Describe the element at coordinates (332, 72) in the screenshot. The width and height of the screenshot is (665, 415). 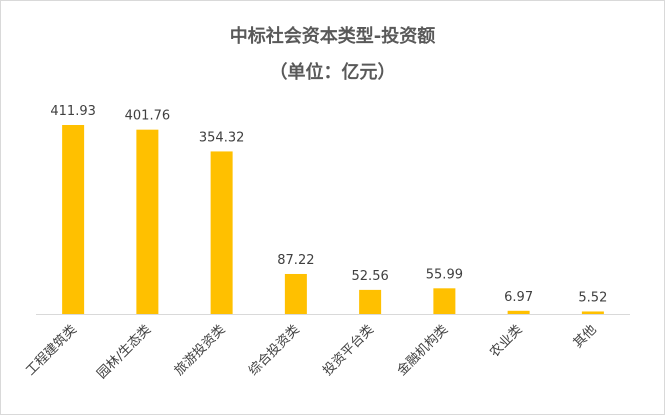
I see `chart-subtitle: （单位：亿元）` at that location.